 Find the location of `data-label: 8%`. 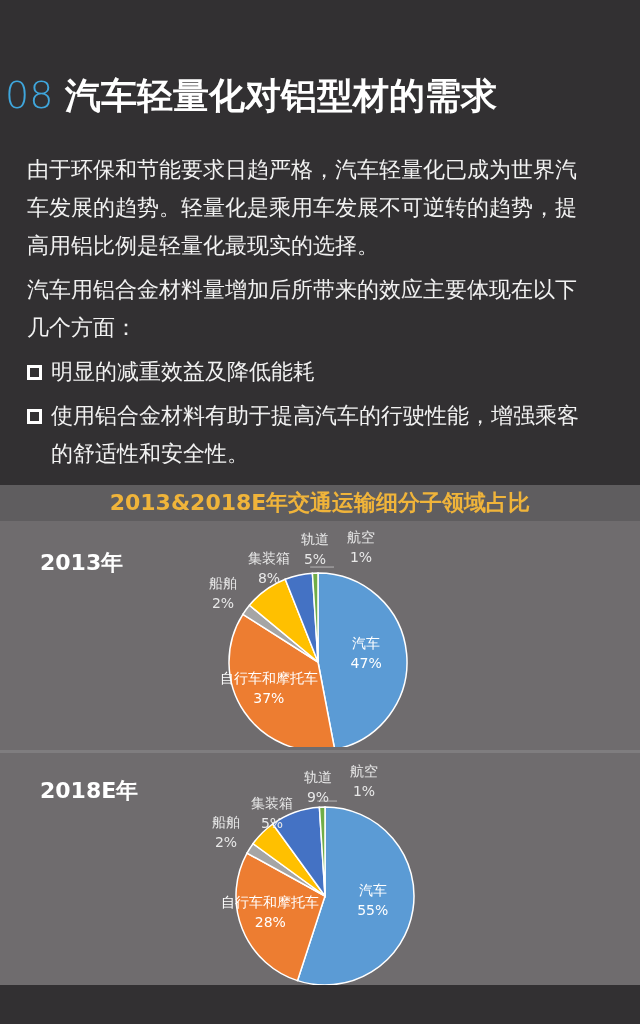

data-label: 8% is located at coordinates (269, 578).